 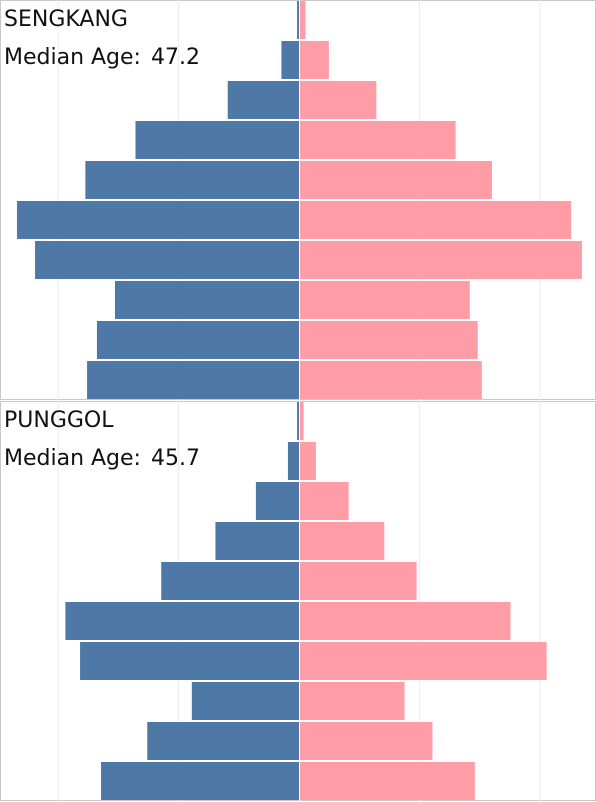 What do you see at coordinates (175, 57) in the screenshot?
I see `median-age-value: 47.2` at bounding box center [175, 57].